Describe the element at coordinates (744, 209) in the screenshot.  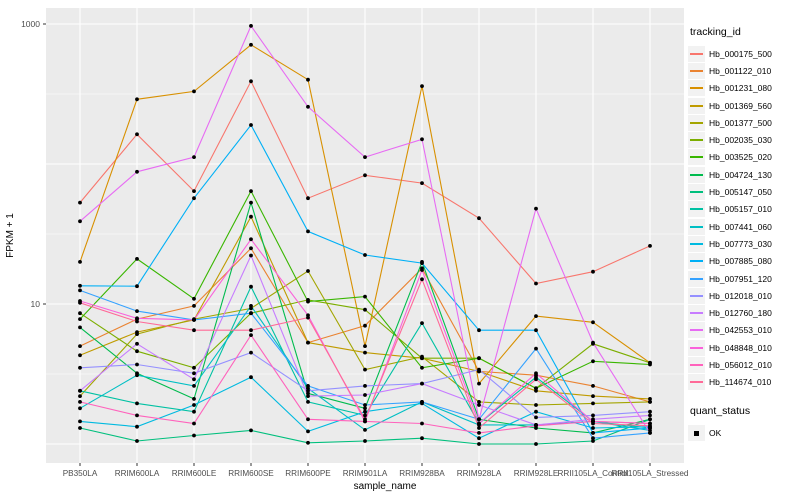
I see `legend-item-Hb_005157_010: Hb_005157_010` at that location.